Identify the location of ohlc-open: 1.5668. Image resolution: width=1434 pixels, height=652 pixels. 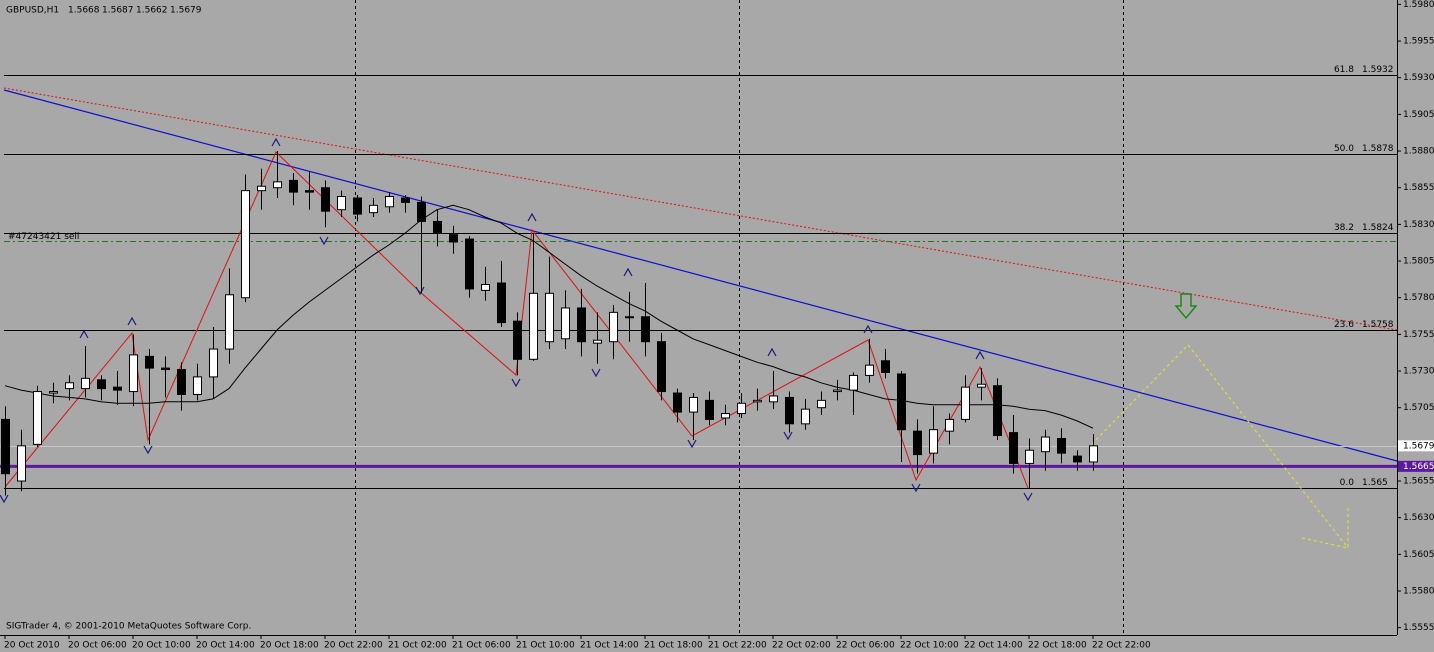
(84, 11).